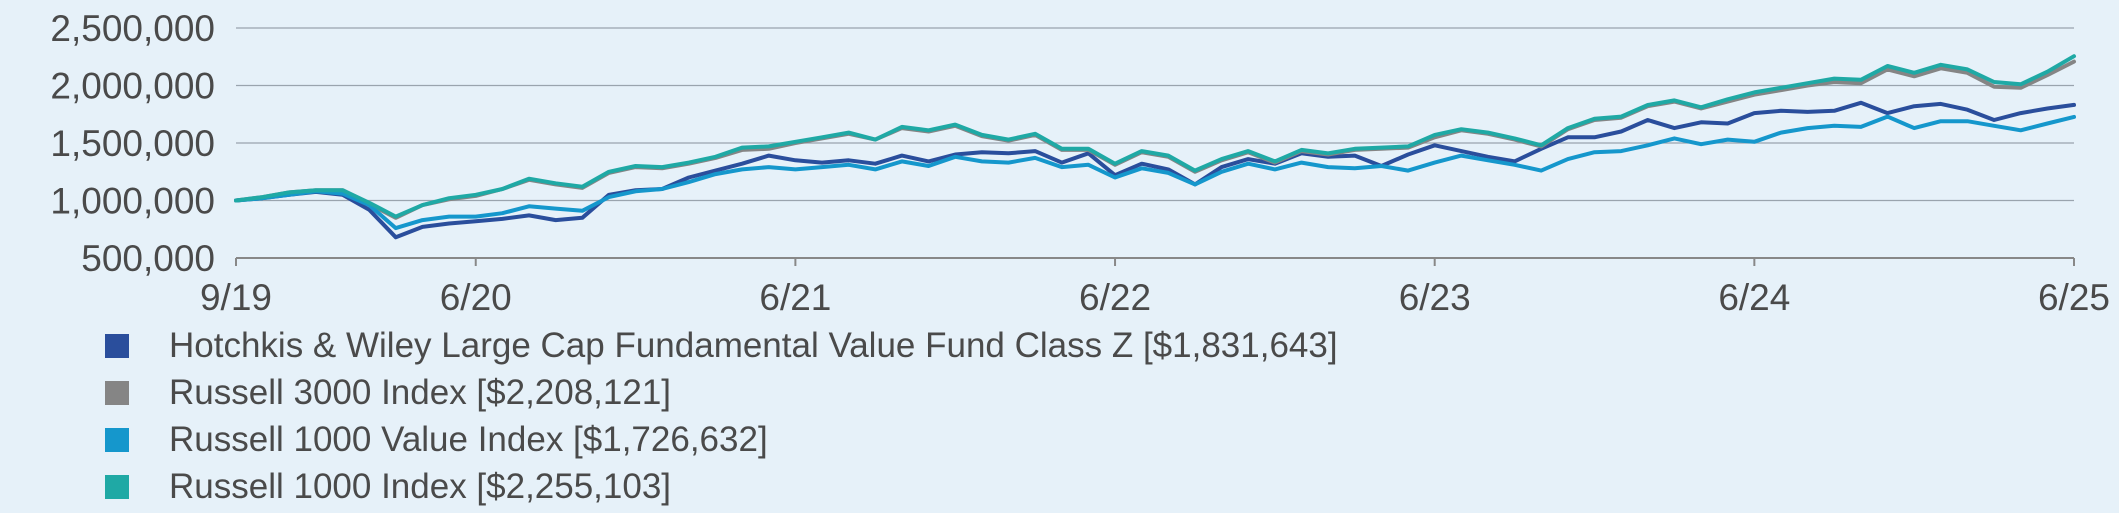 This screenshot has width=2119, height=513. Describe the element at coordinates (476, 297) in the screenshot. I see `x-tick-label: 6/20` at that location.